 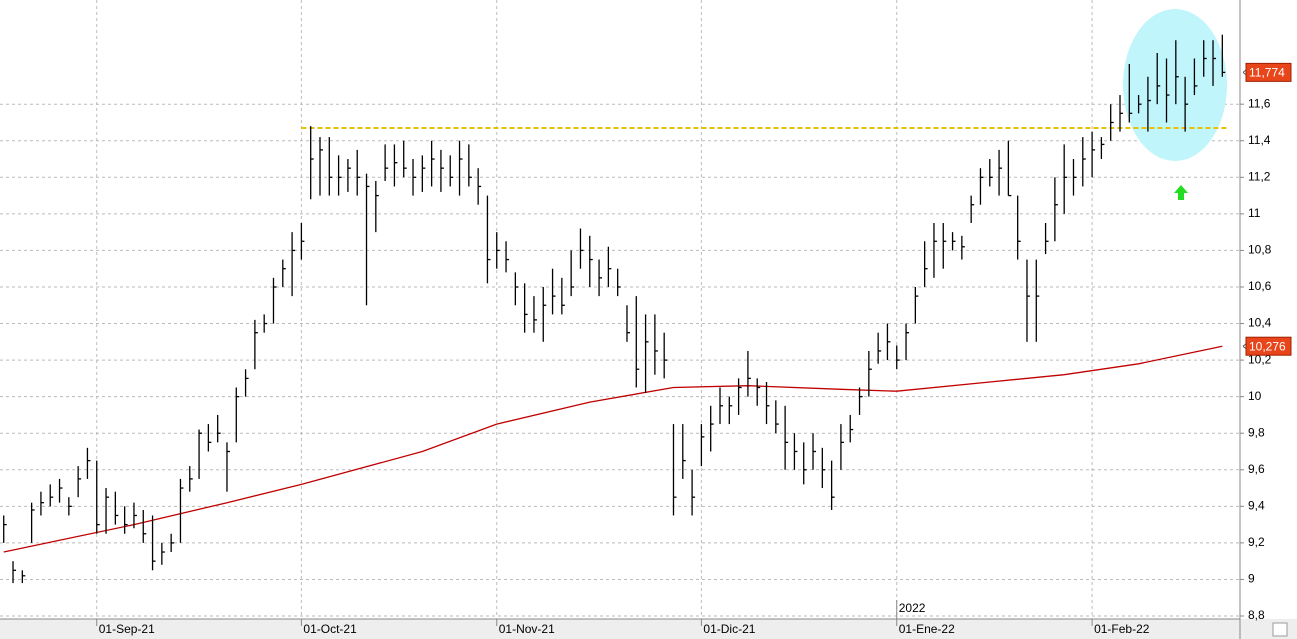 I want to click on x-tick-label: 01-Ene-22, so click(x=927, y=629).